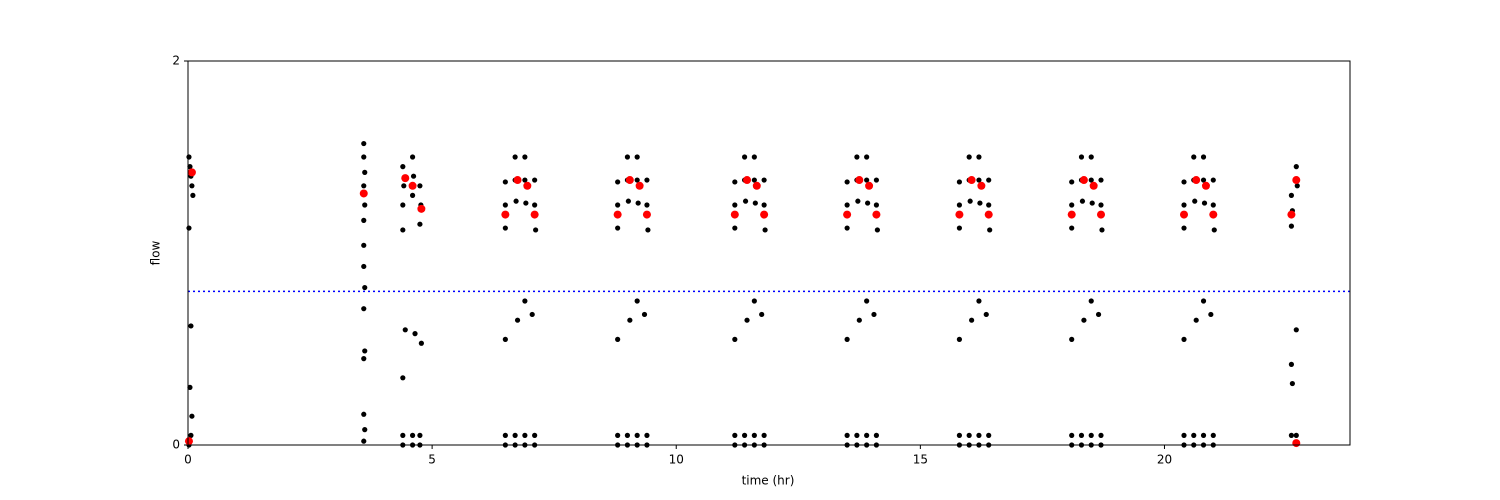 The image size is (1500, 500). Describe the element at coordinates (768, 481) in the screenshot. I see `x-axis-label: time (hr)` at that location.